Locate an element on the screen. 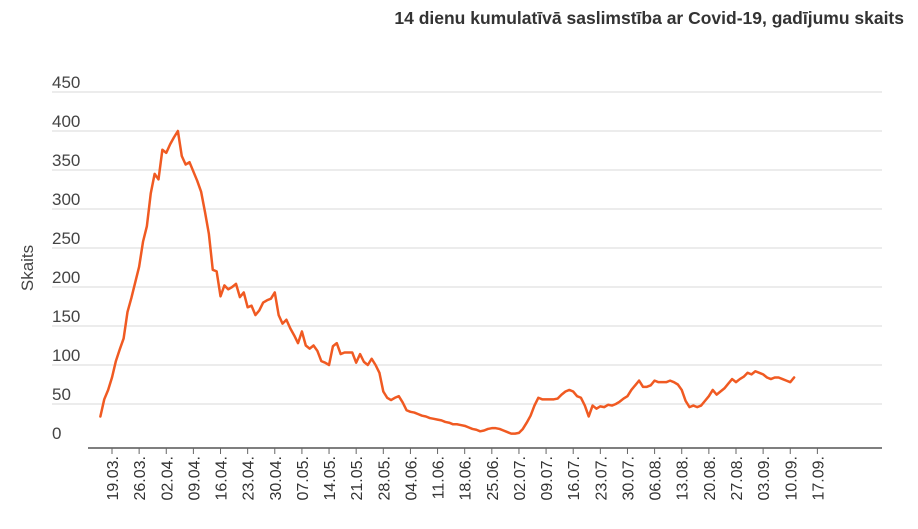  x-tick-label: 11.06. is located at coordinates (439, 477).